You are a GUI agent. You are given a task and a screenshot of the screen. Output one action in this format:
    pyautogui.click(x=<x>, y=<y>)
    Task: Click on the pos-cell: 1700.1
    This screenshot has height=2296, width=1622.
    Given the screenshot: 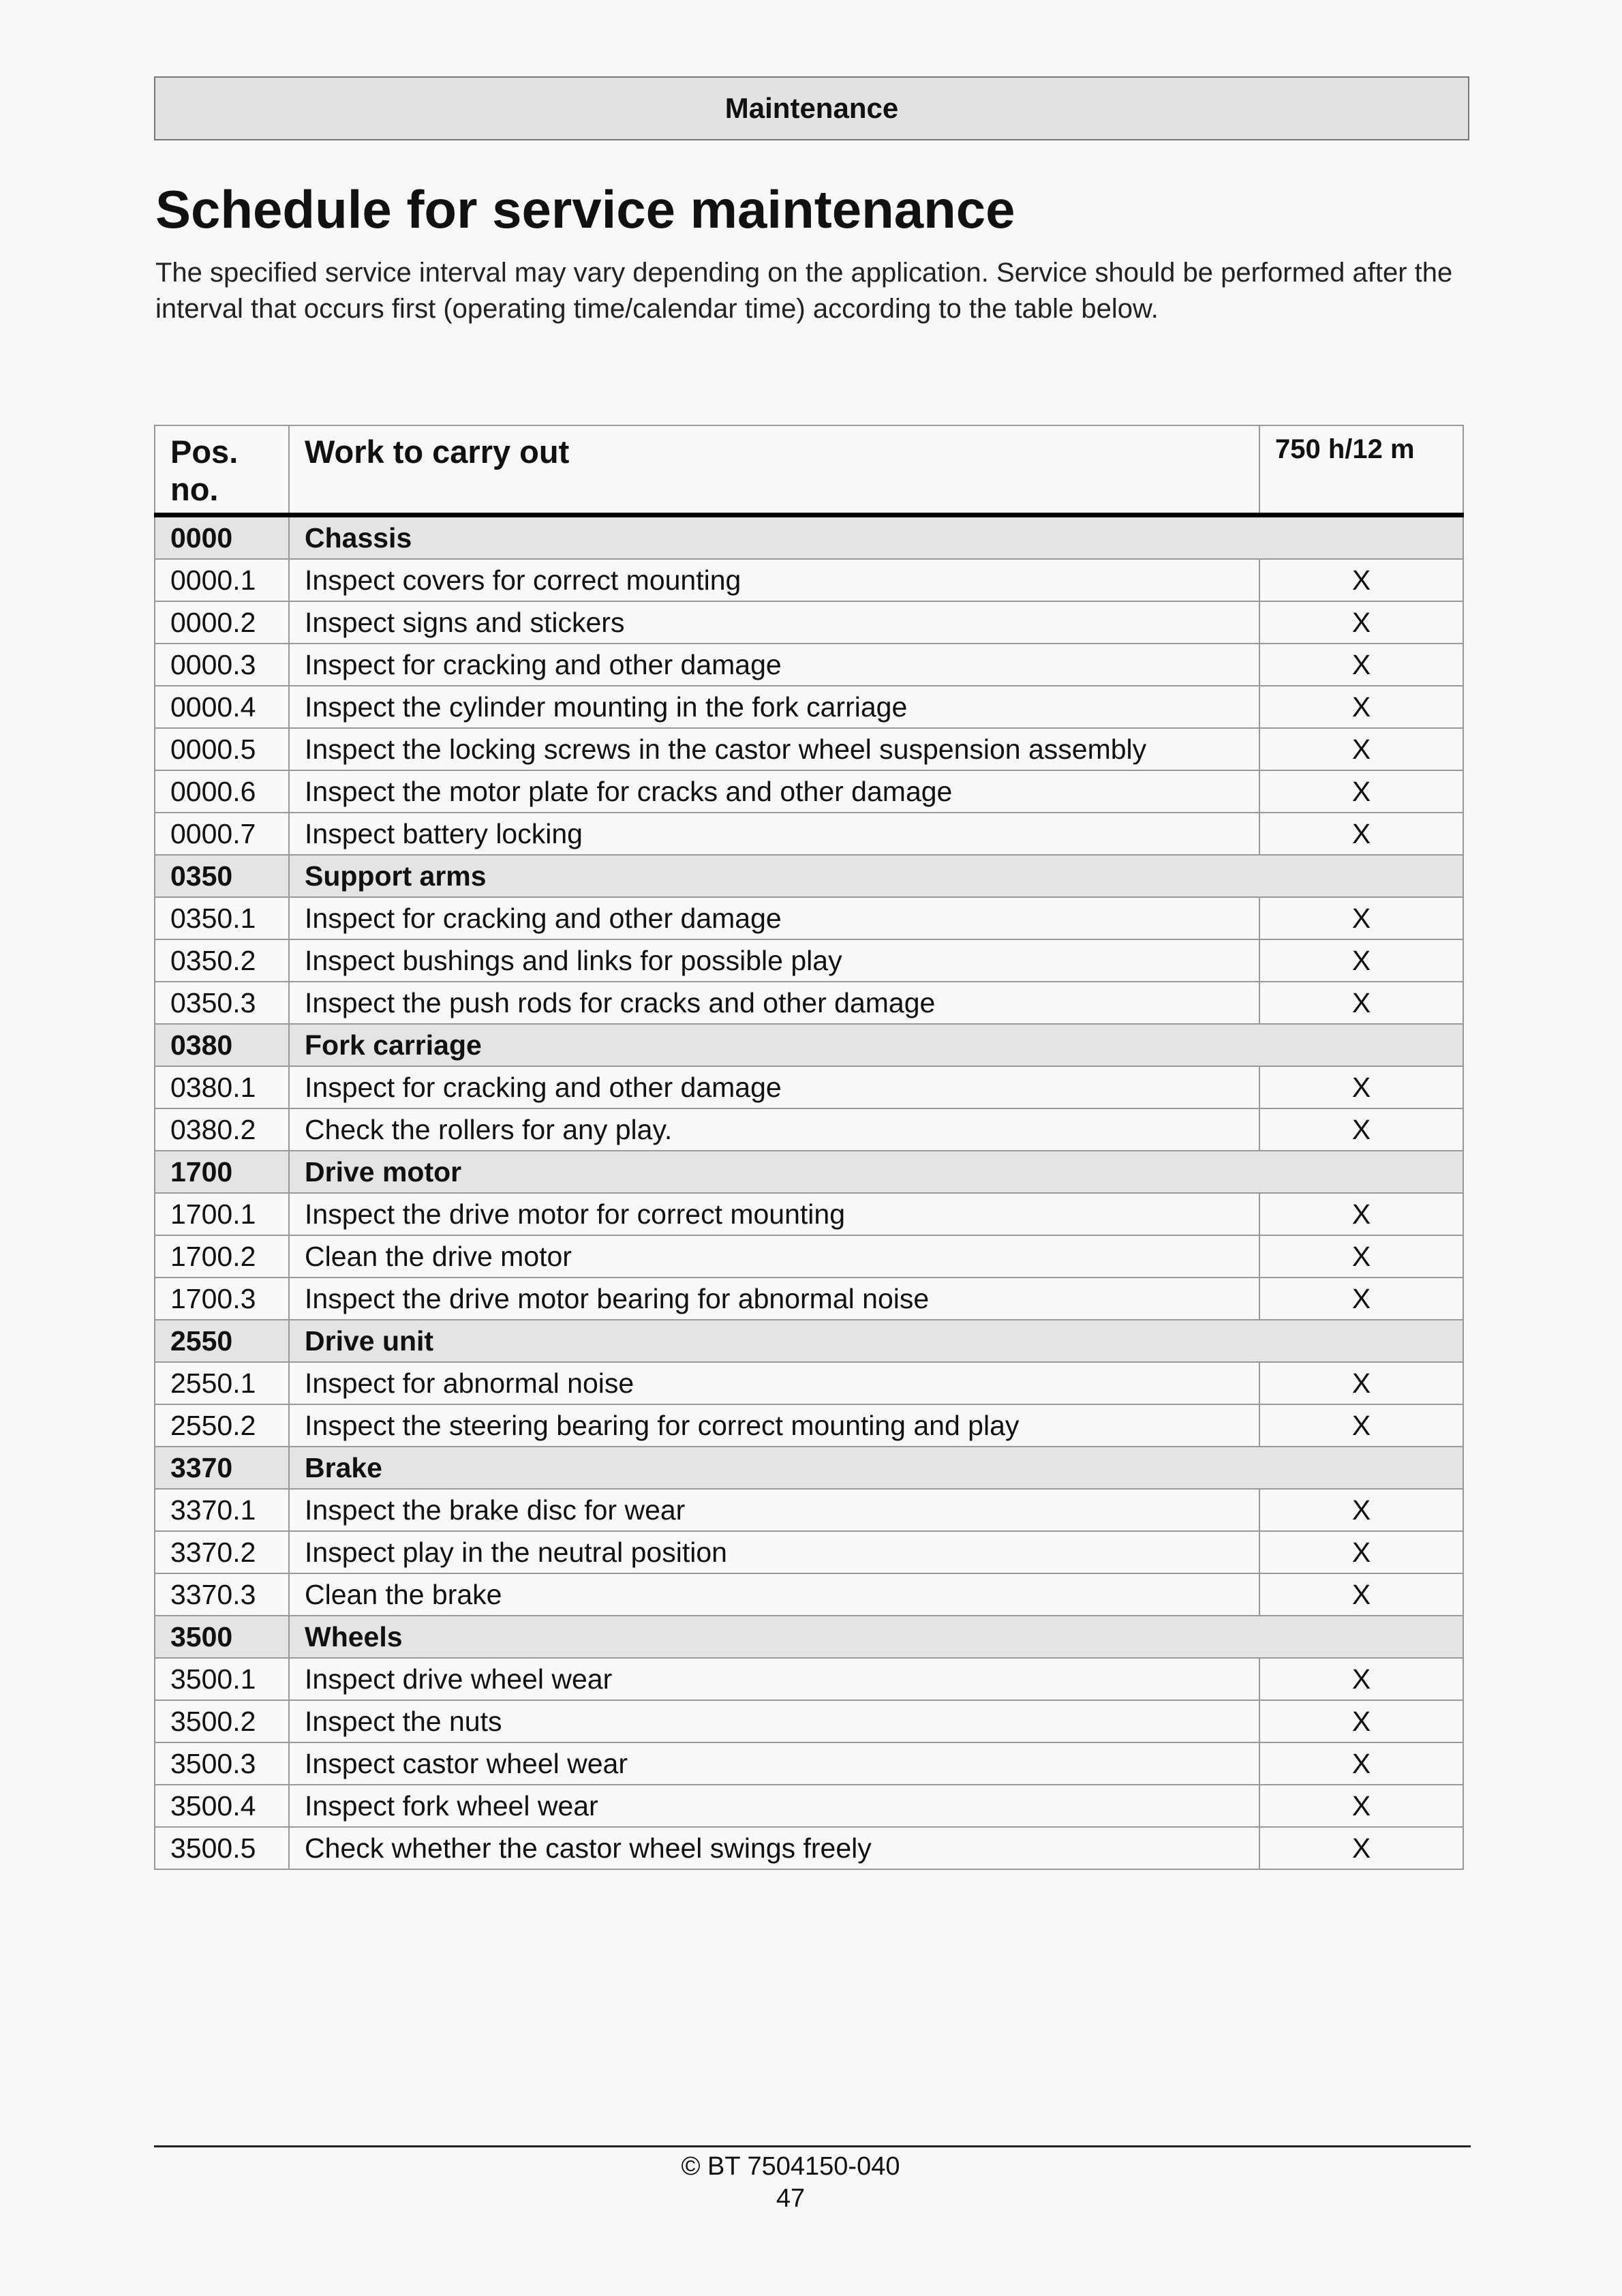 What is the action you would take?
    pyautogui.click(x=222, y=1214)
    